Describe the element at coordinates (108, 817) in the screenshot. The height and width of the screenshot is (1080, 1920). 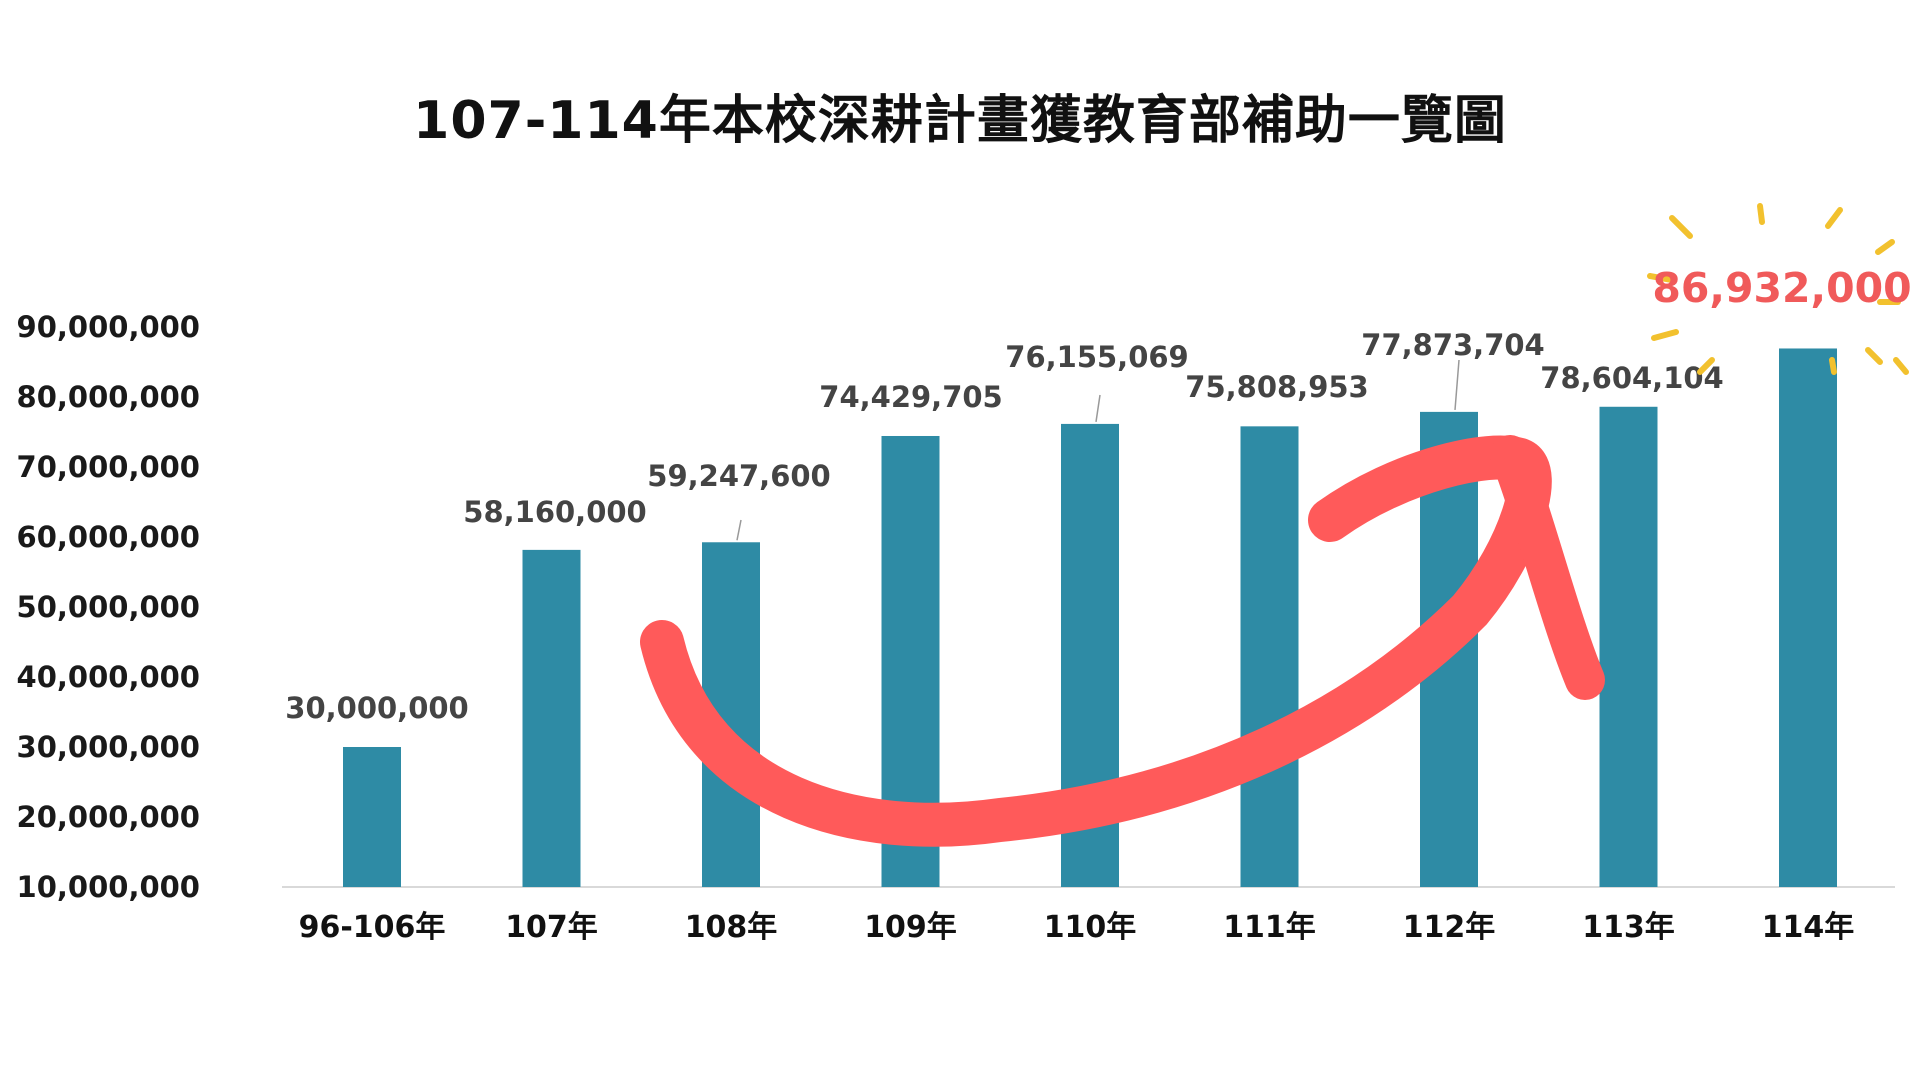
I see `y-tick-label: 20,000,000` at that location.